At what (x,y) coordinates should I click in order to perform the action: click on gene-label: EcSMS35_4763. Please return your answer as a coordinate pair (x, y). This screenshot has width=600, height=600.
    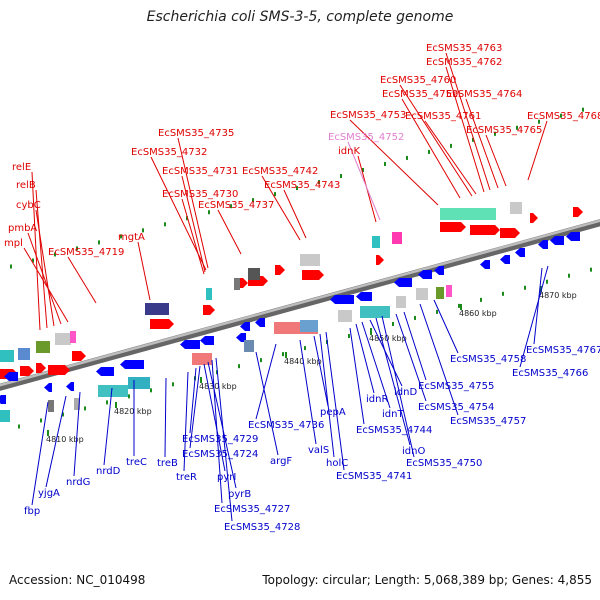
    Looking at the image, I should click on (464, 48).